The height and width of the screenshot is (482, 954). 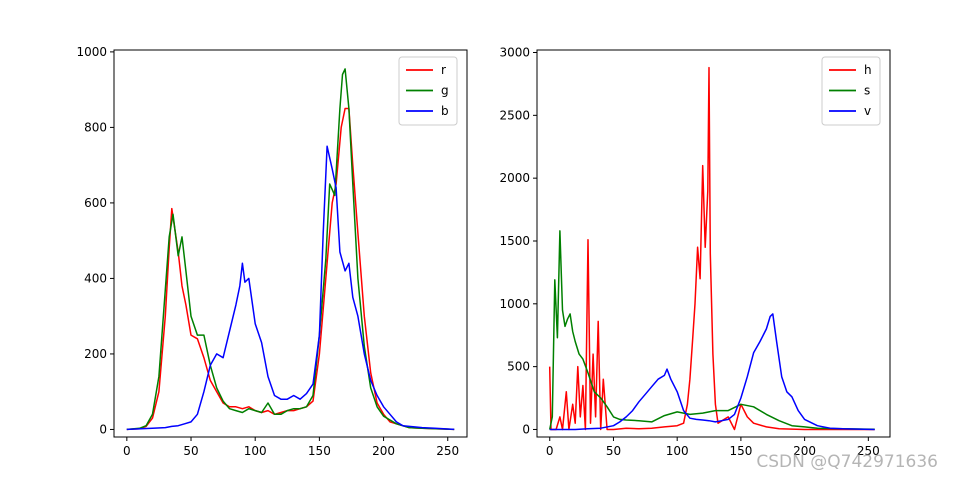 What do you see at coordinates (867, 91) in the screenshot?
I see `legend-label-s: s` at bounding box center [867, 91].